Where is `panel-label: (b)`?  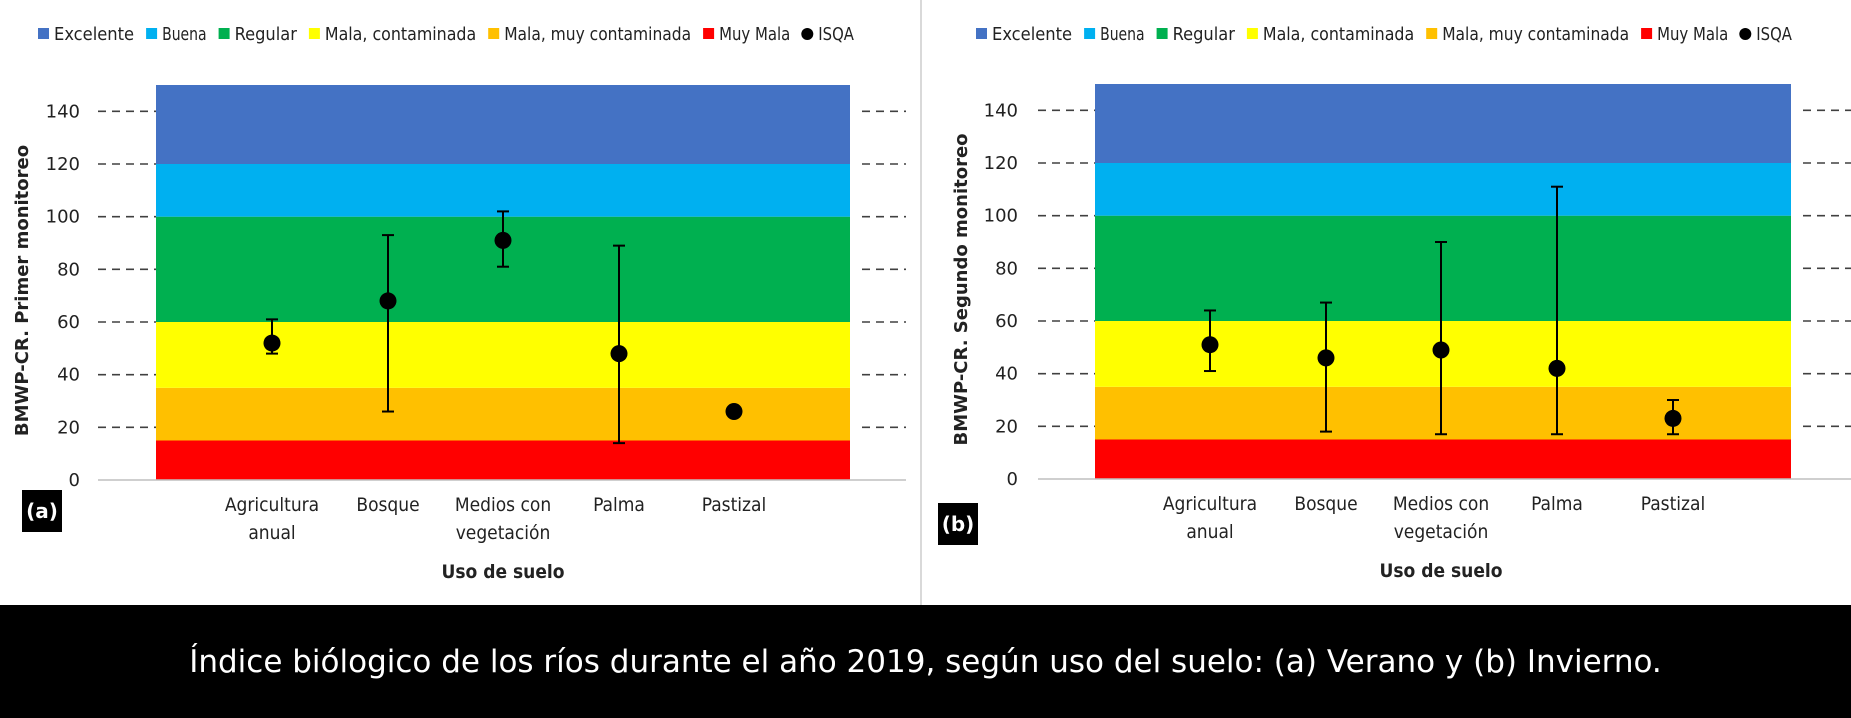 panel-label: (b) is located at coordinates (958, 524).